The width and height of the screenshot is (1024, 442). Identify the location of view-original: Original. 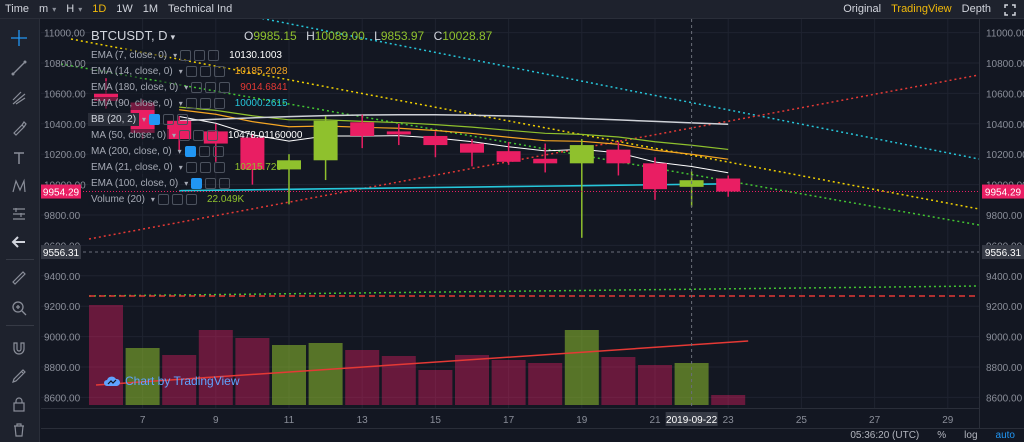
(862, 9).